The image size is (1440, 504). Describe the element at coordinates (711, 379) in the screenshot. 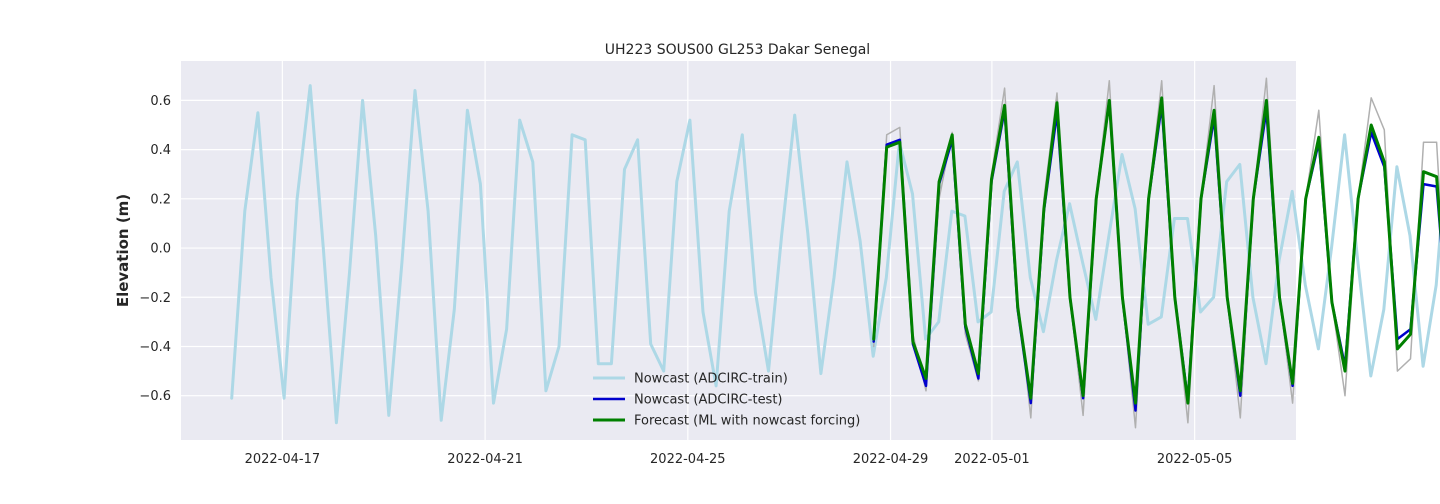

I see `legend-label: Nowcast (ADCIRC-train)` at that location.